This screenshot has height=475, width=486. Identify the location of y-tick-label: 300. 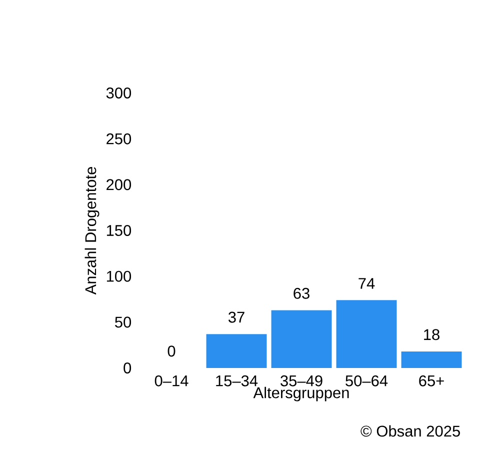
(119, 92).